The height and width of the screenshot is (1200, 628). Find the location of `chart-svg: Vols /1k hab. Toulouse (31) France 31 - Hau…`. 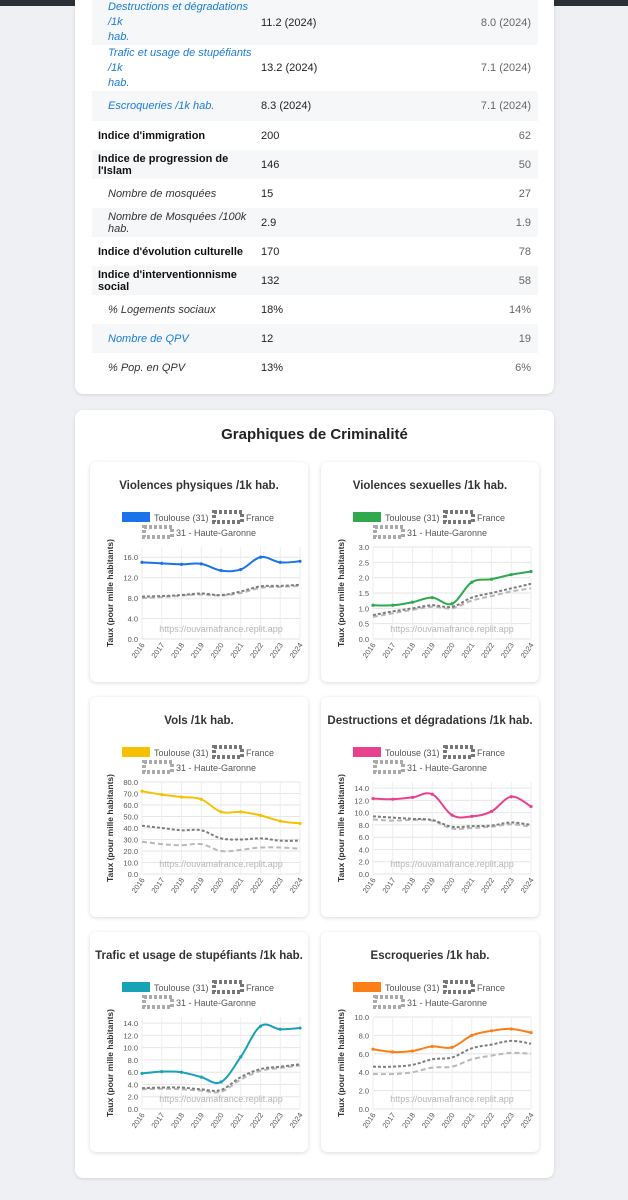

chart-svg: Vols /1k hab. Toulouse (31) France 31 - Hau… is located at coordinates (205, 805).